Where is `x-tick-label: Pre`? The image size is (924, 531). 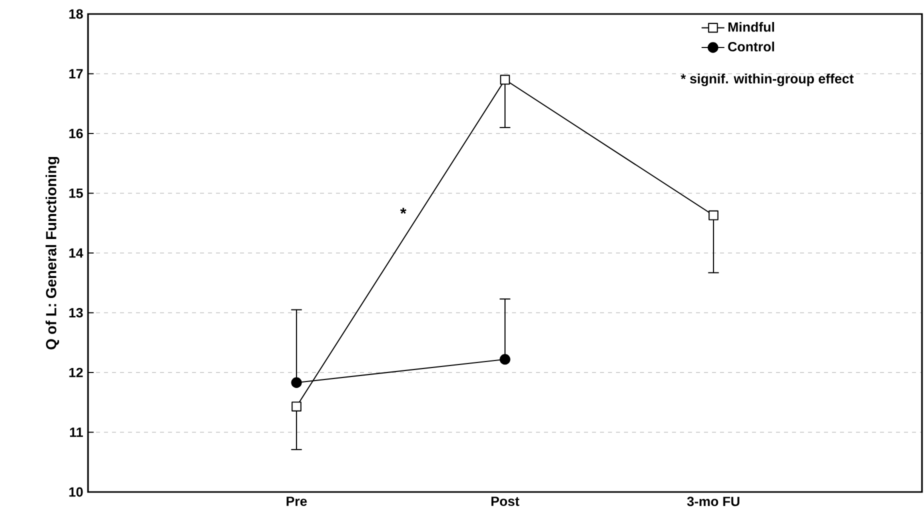
x-tick-label: Pre is located at coordinates (296, 501).